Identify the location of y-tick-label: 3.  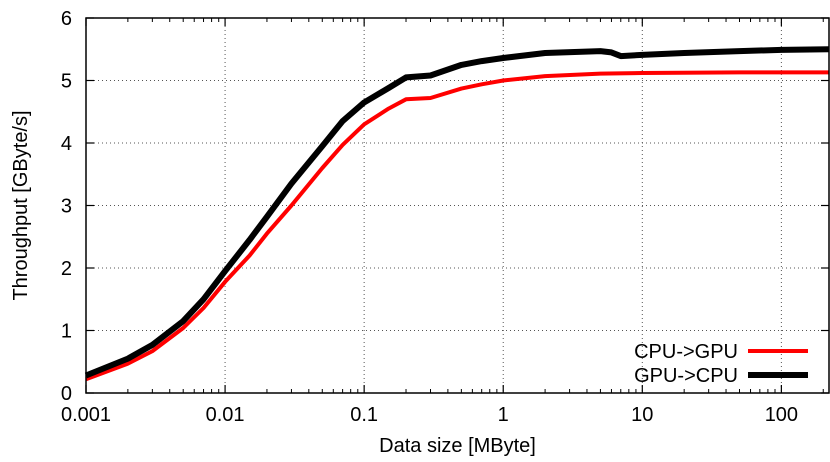
(66, 207).